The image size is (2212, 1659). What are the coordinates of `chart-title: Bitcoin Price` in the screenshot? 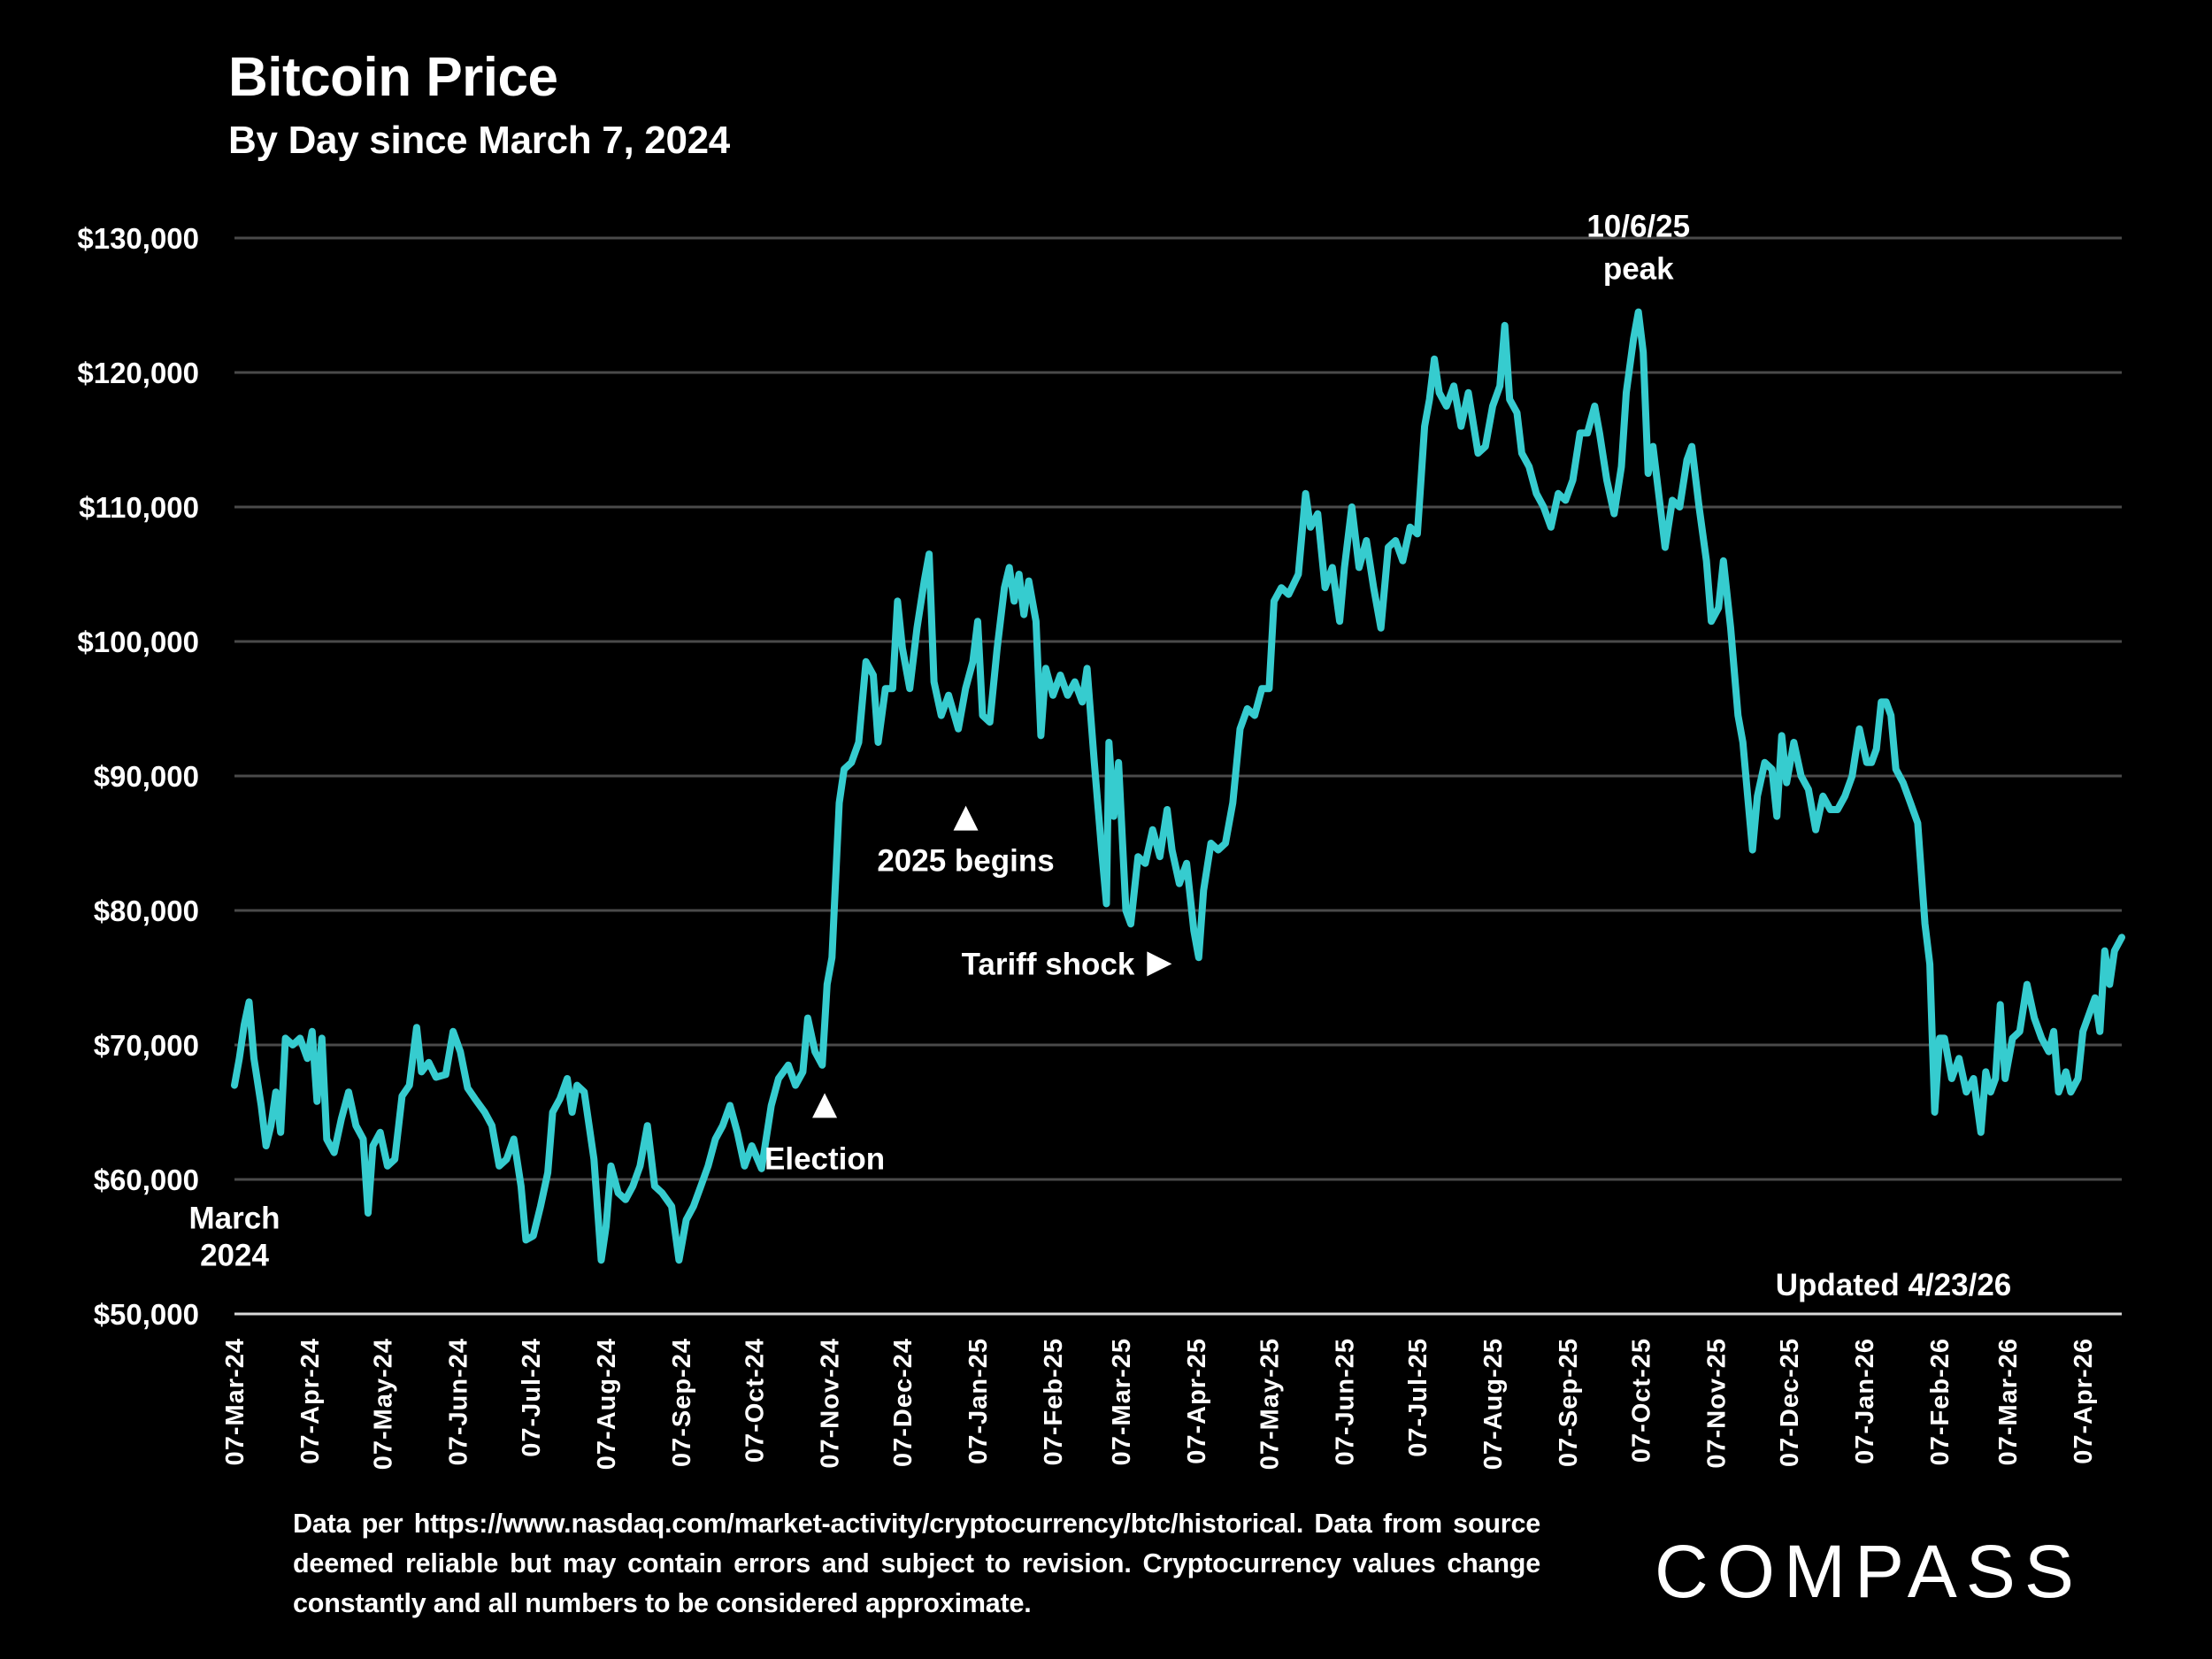 It's located at (393, 78).